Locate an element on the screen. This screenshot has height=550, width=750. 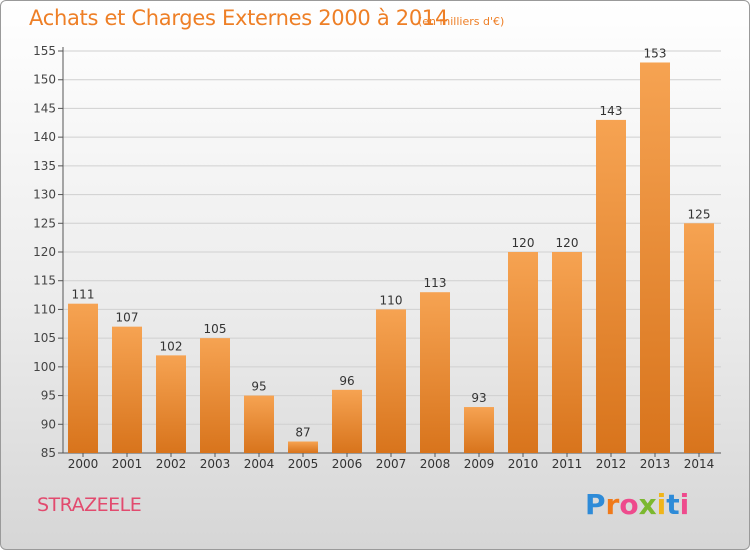
town-name: STRAZEELE is located at coordinates (89, 505).